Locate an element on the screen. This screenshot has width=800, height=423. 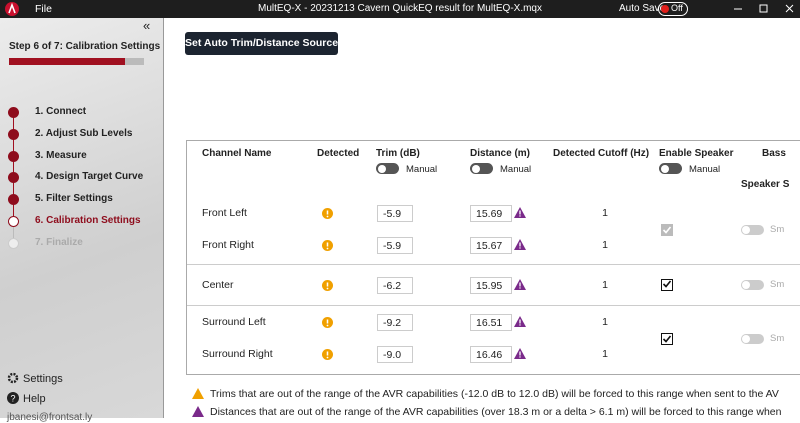
help-icon: ? is located at coordinates (13, 398).